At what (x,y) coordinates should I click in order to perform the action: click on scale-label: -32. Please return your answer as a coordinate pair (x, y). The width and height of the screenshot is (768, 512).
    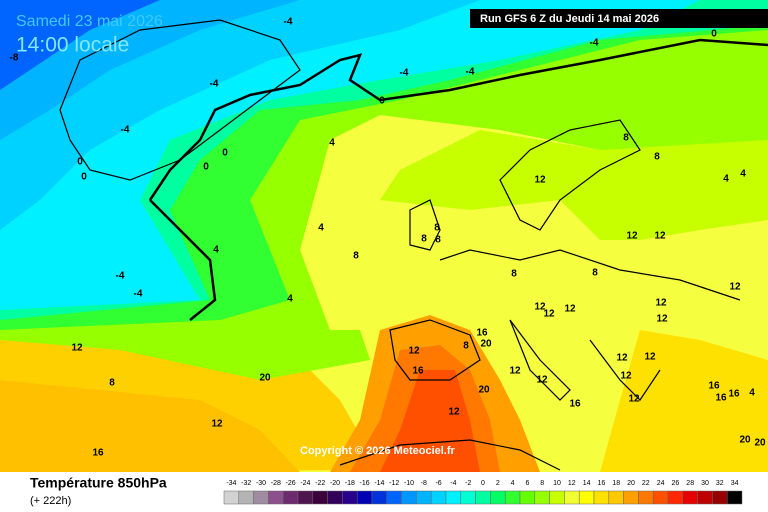
    Looking at the image, I should click on (246, 483).